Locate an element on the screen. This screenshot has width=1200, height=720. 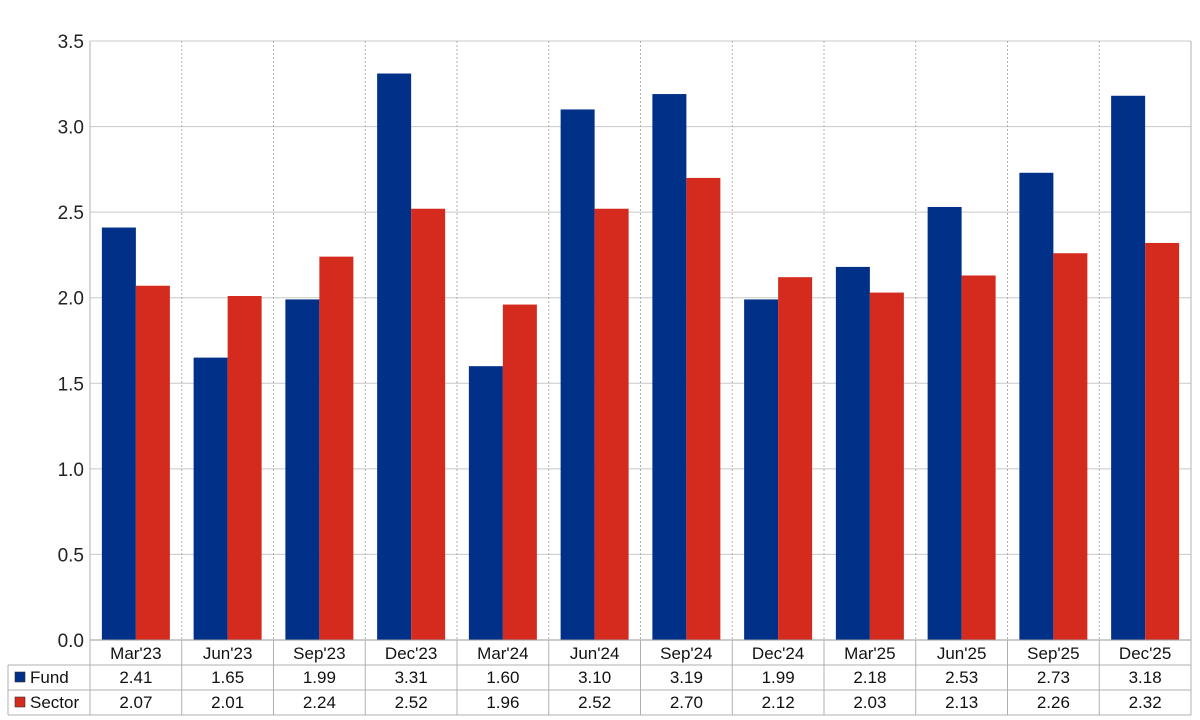
x-tick-label: Jun'23 is located at coordinates (228, 653).